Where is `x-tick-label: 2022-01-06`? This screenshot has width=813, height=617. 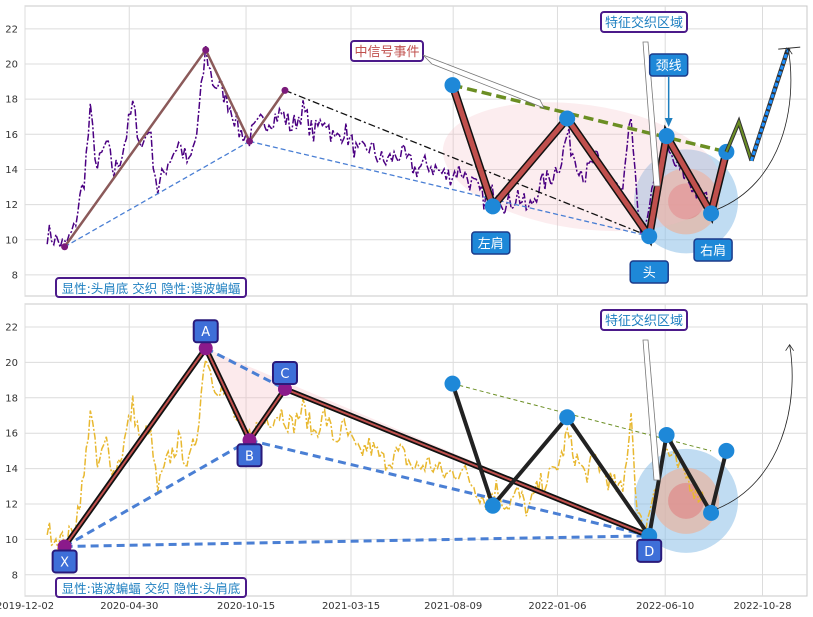 x-tick-label: 2022-01-06 is located at coordinates (557, 606).